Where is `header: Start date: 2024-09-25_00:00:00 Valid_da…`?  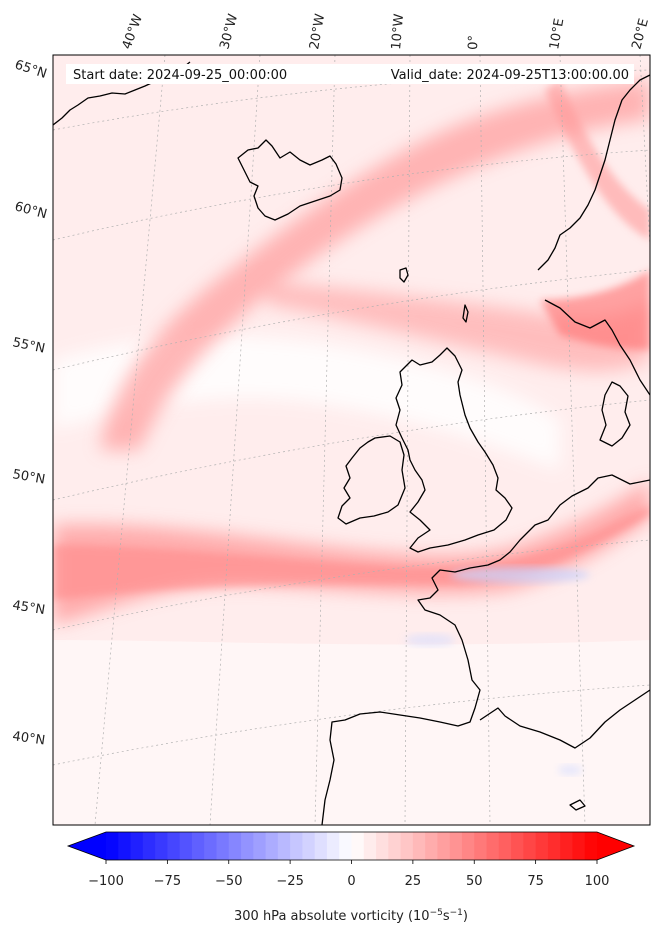 header: Start date: 2024-09-25_00:00:00 Valid_da… is located at coordinates (350, 74).